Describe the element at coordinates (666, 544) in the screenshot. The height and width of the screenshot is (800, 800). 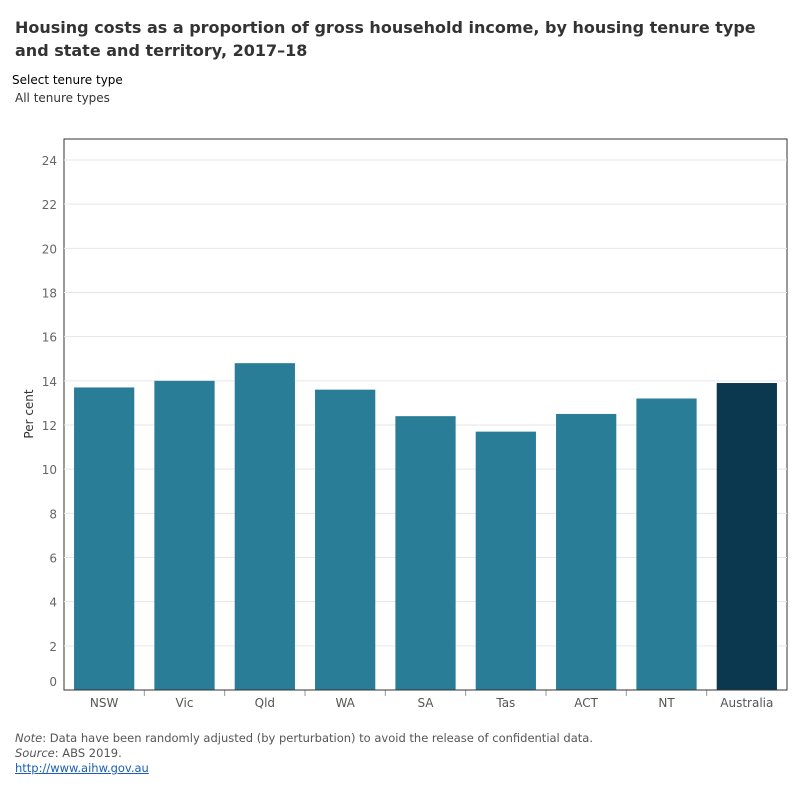
I see `bar-nt` at that location.